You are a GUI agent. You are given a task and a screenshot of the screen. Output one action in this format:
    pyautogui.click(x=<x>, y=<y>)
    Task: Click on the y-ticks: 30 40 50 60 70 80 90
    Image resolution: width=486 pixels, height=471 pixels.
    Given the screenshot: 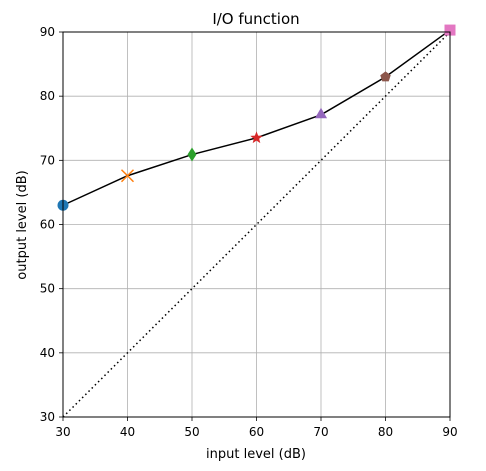 What is the action you would take?
    pyautogui.click(x=51, y=224)
    